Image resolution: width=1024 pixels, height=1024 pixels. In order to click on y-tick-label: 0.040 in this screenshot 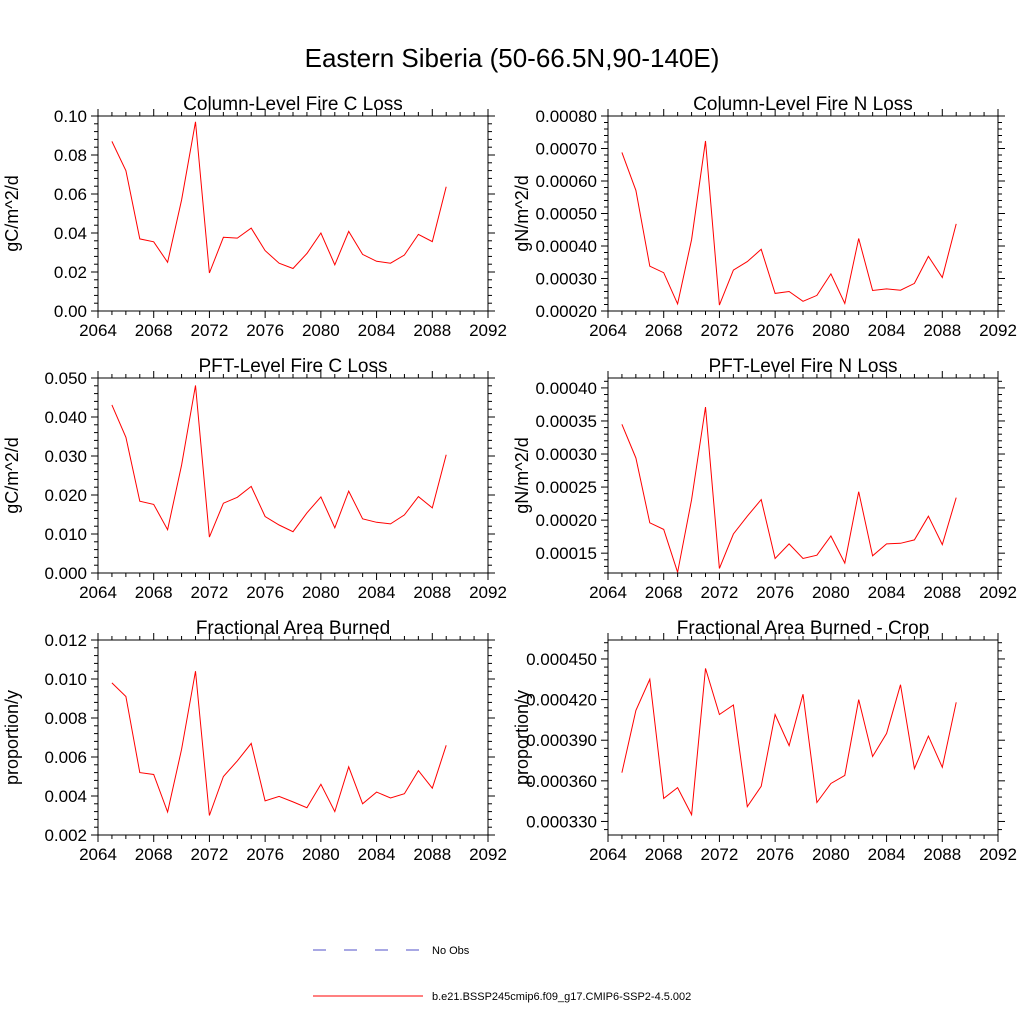, I will do `click(65, 417)`.